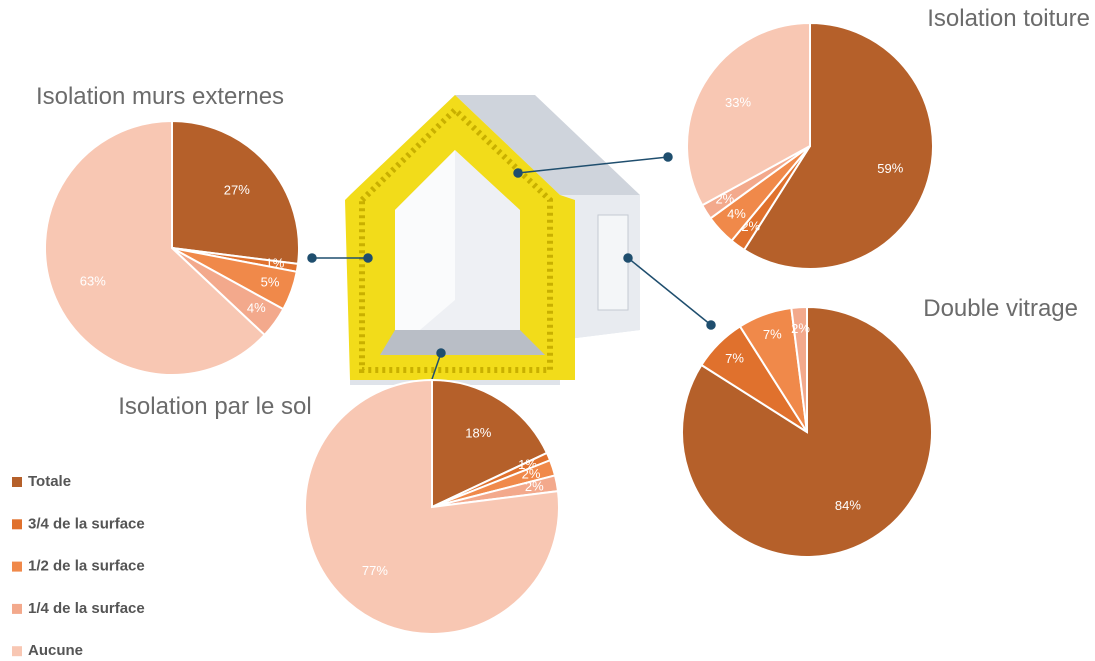 This screenshot has height=661, width=1095. What do you see at coordinates (375, 570) in the screenshot?
I see `value-label: 77%` at bounding box center [375, 570].